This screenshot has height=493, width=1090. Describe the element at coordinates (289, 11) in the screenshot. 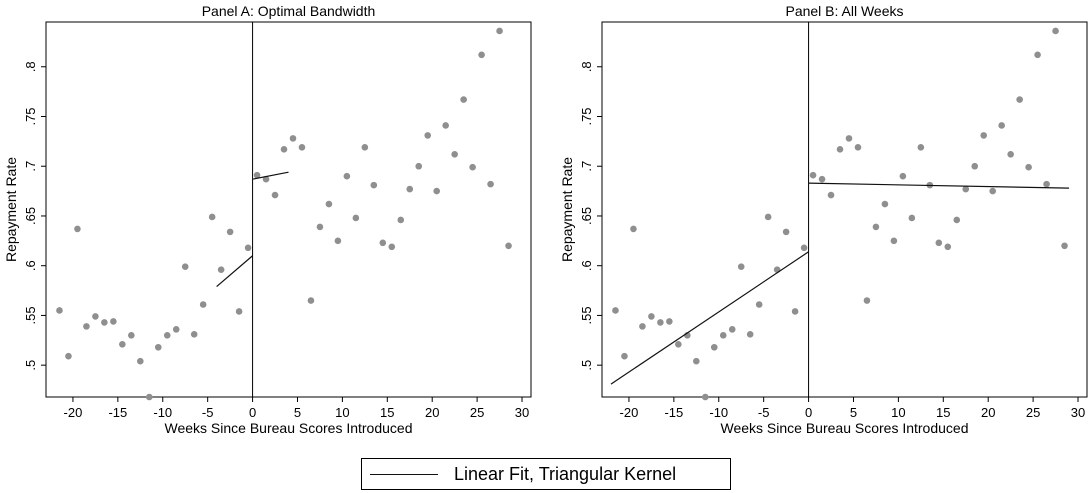

I see `chart-title: Panel A: Optimal Bandwidth` at that location.